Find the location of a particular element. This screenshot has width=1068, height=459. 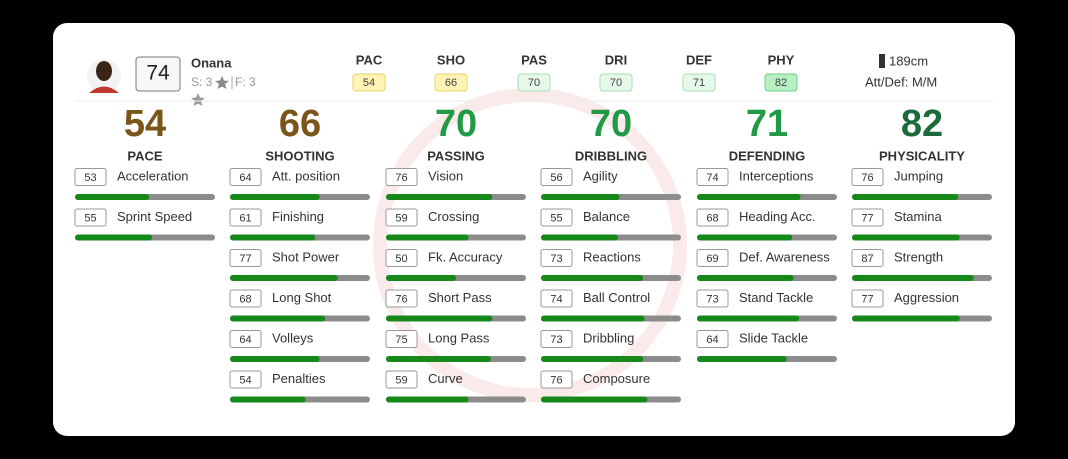

summary-label: PHY is located at coordinates (781, 59).